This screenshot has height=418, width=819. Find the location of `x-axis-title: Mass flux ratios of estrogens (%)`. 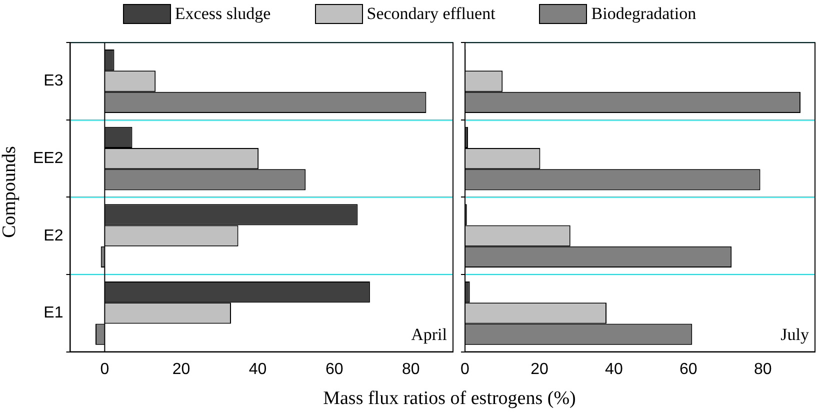

x-axis-title: Mass flux ratios of estrogens (%) is located at coordinates (449, 399).